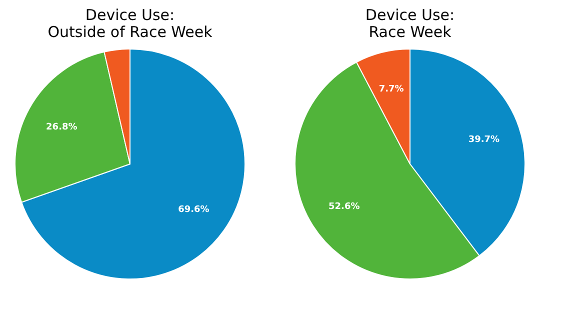 The image size is (561, 328). I want to click on data-label: 69.6%, so click(194, 210).